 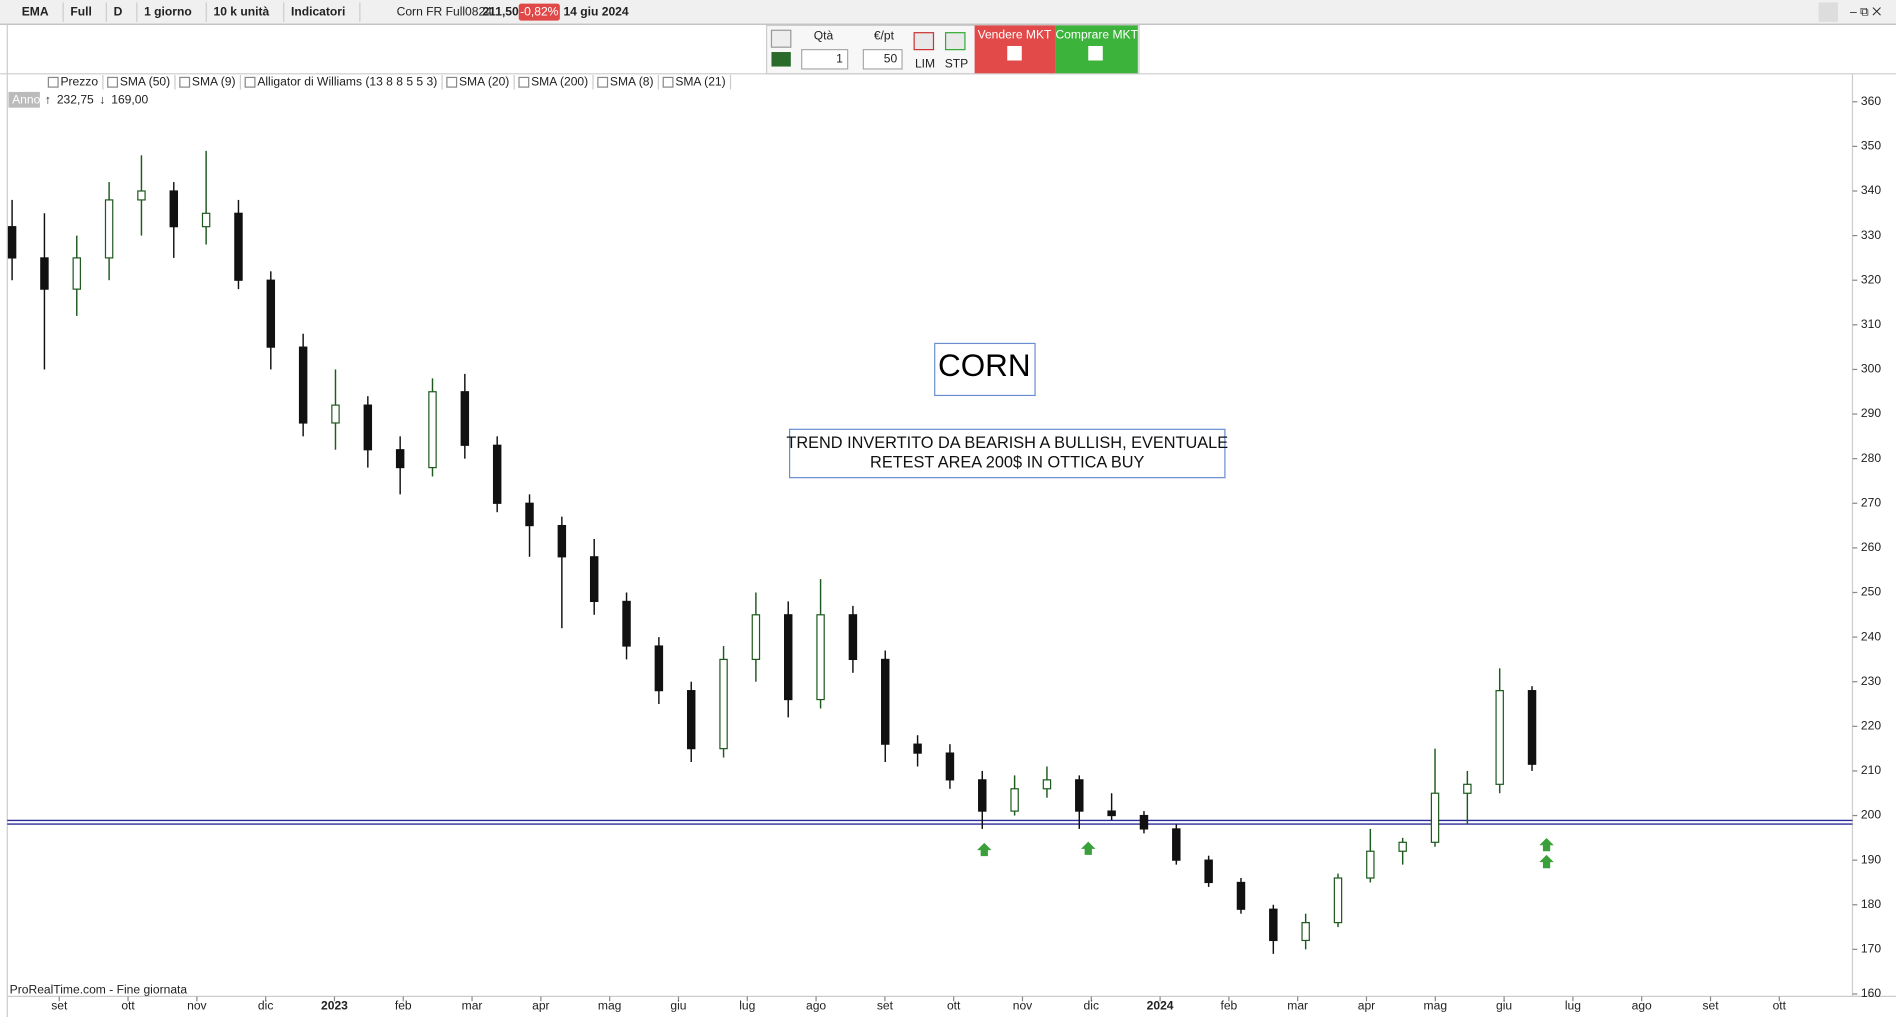 I want to click on up-arrow, so click(x=1546, y=845).